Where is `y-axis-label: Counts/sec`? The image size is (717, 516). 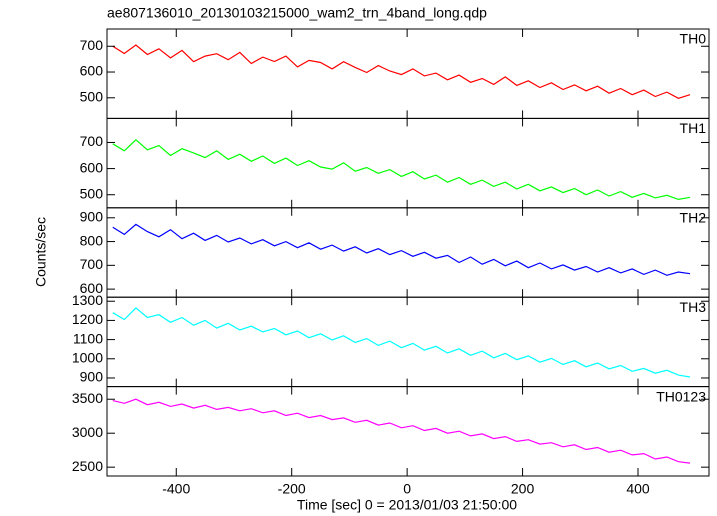
y-axis-label: Counts/sec is located at coordinates (41, 252).